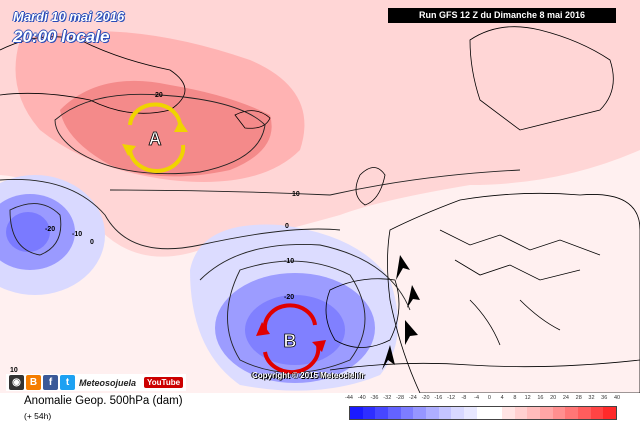 The image size is (640, 427). I want to click on forecast-time: 20:00 locale, so click(61, 36).